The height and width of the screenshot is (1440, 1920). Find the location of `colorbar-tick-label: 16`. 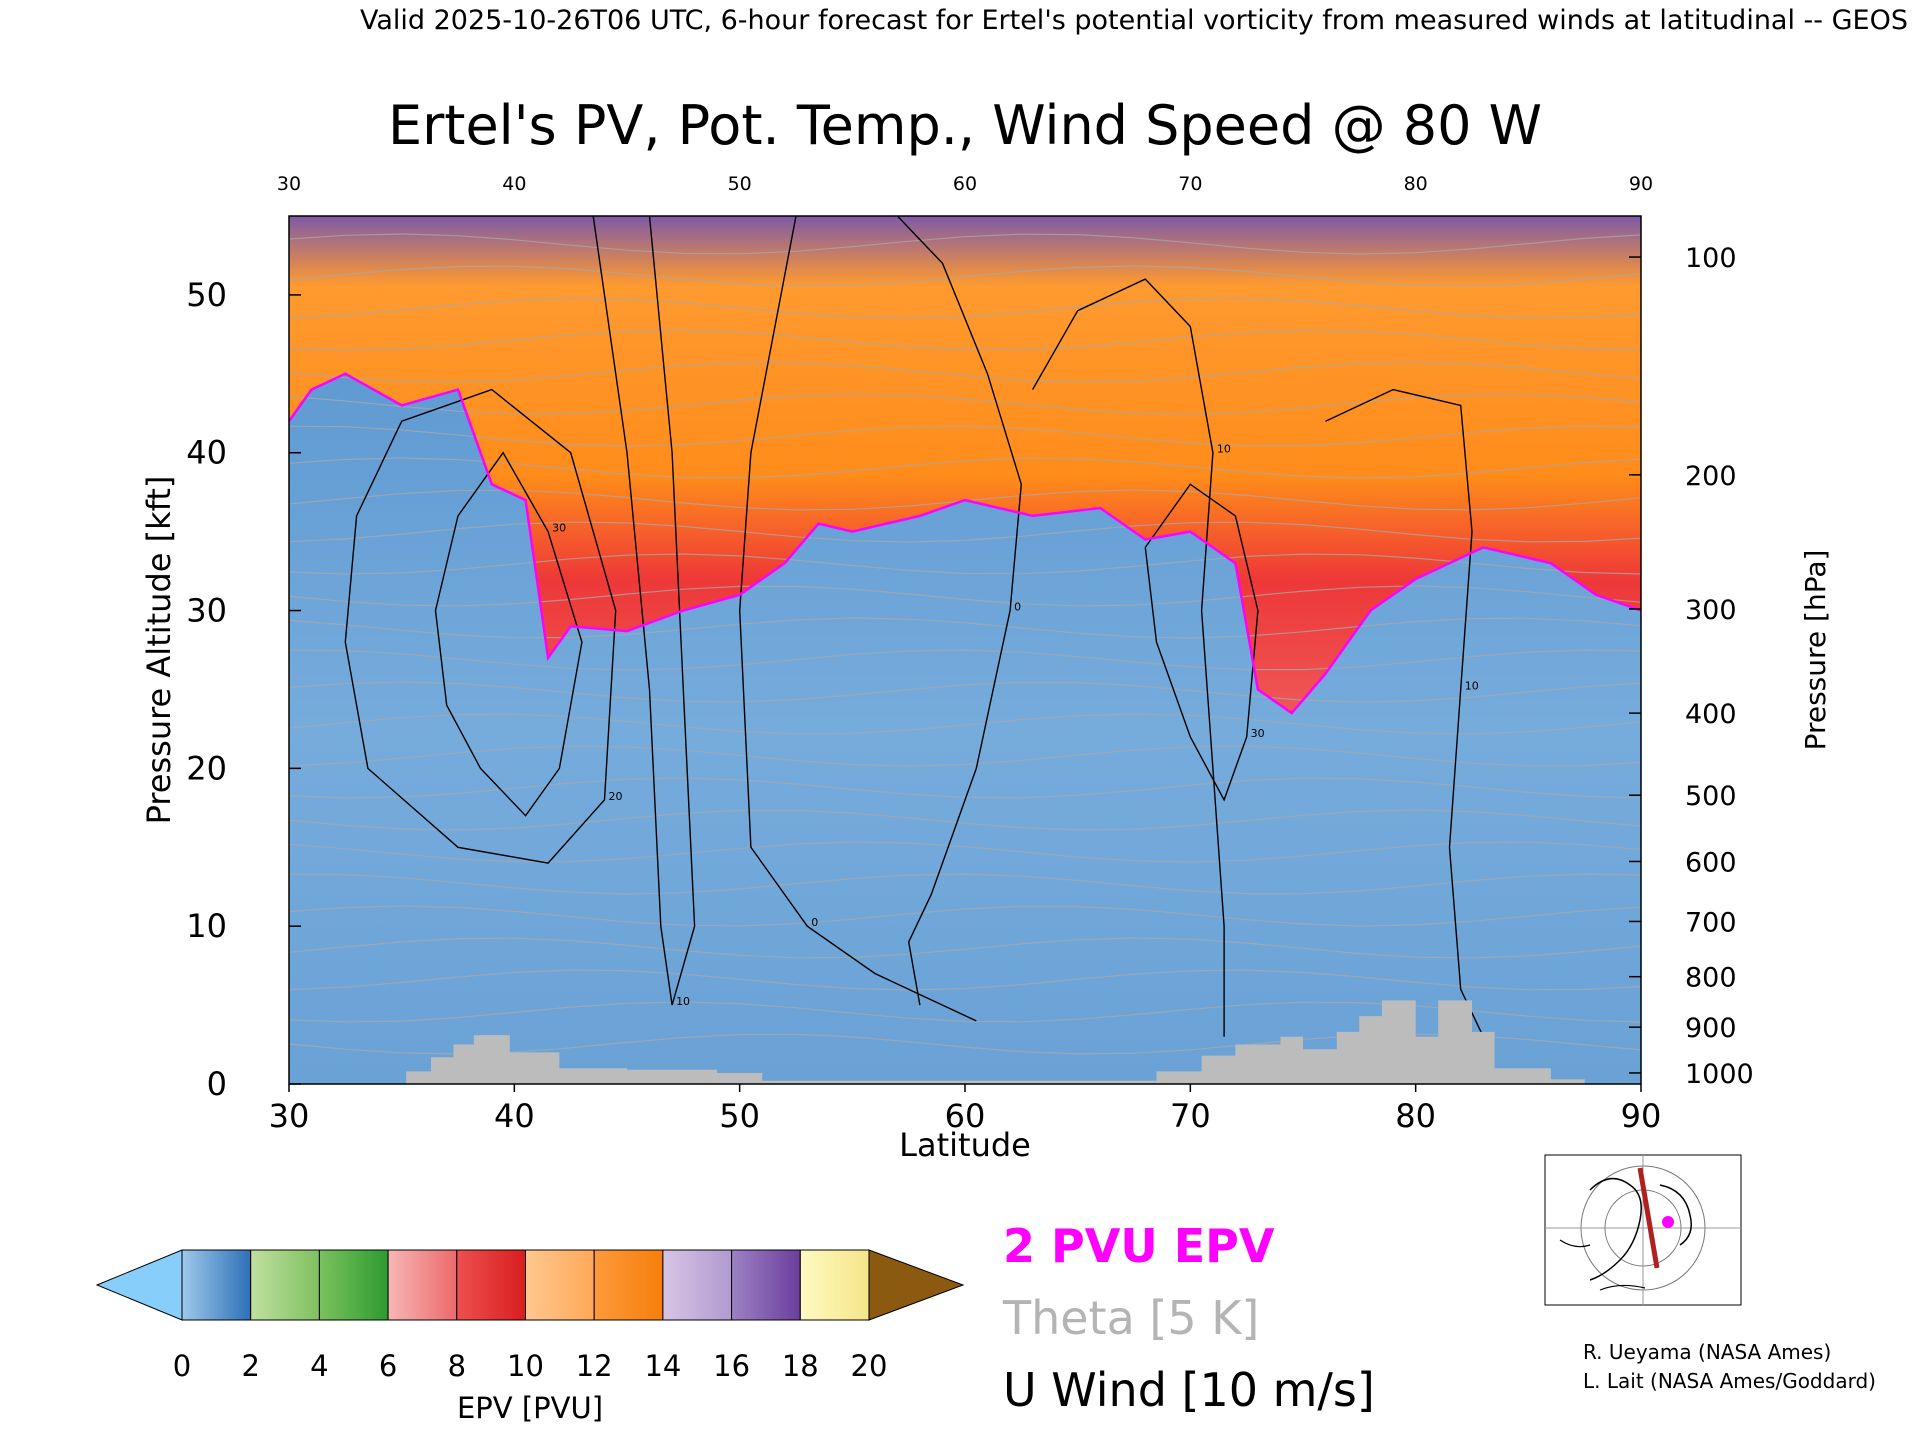

colorbar-tick-label: 16 is located at coordinates (731, 1366).